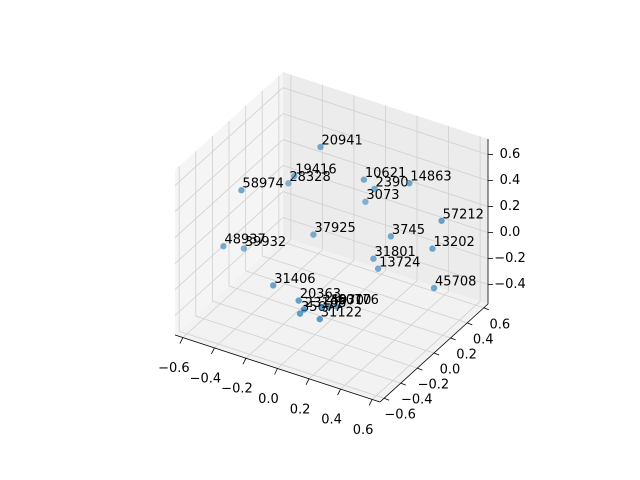 The height and width of the screenshot is (480, 640). I want to click on x-tick-label: −0.6, so click(174, 368).